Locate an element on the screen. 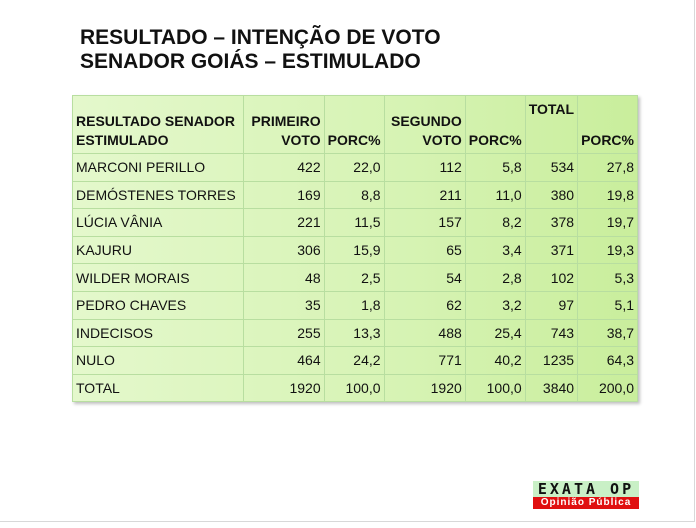 The height and width of the screenshot is (528, 696). cell-value: 464 is located at coordinates (284, 360).